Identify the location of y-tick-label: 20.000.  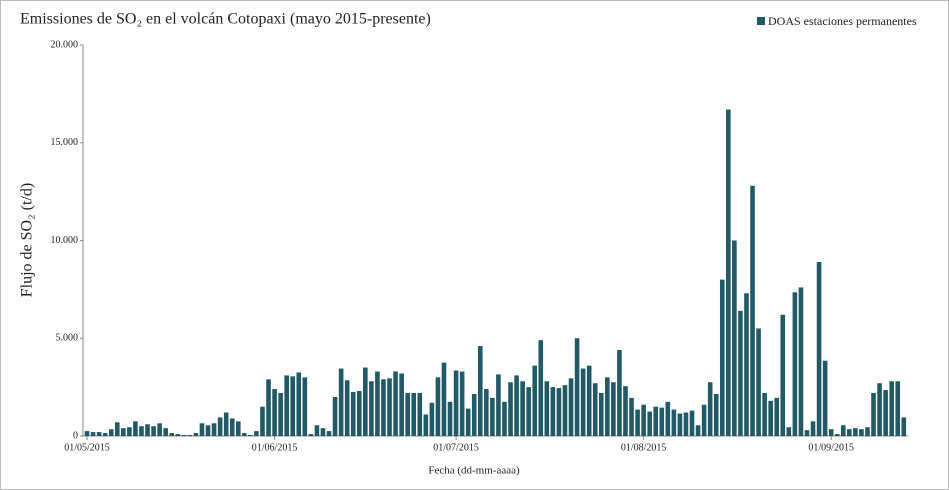
(65, 44).